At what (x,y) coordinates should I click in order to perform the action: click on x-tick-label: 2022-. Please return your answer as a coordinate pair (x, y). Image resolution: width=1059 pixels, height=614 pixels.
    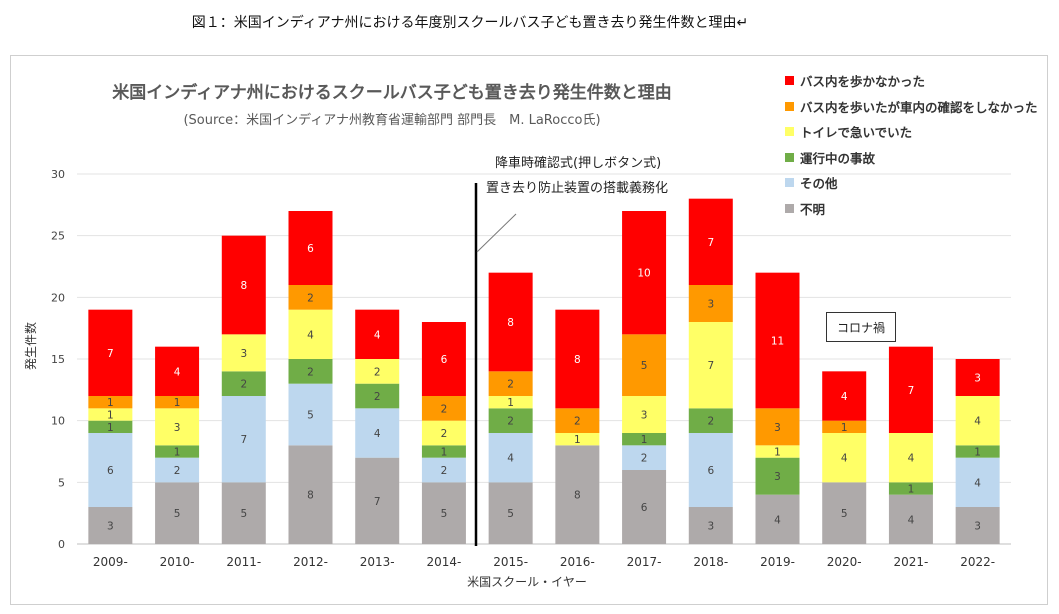
    Looking at the image, I should click on (977, 562).